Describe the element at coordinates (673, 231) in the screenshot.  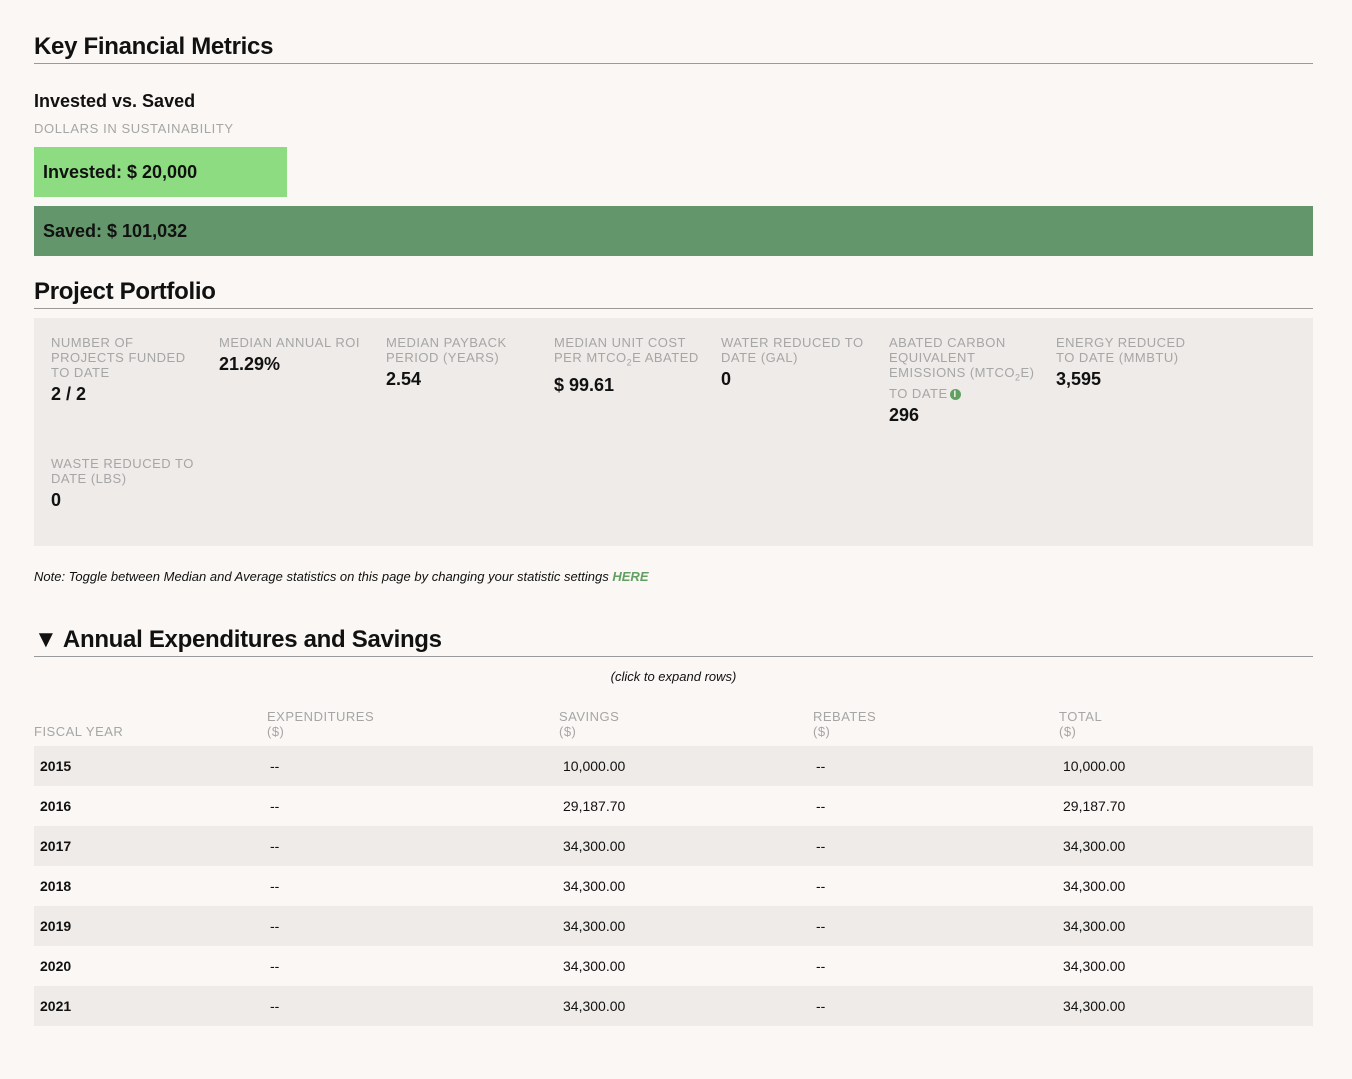
I see `saved-bar: Saved: $ 101,032` at that location.